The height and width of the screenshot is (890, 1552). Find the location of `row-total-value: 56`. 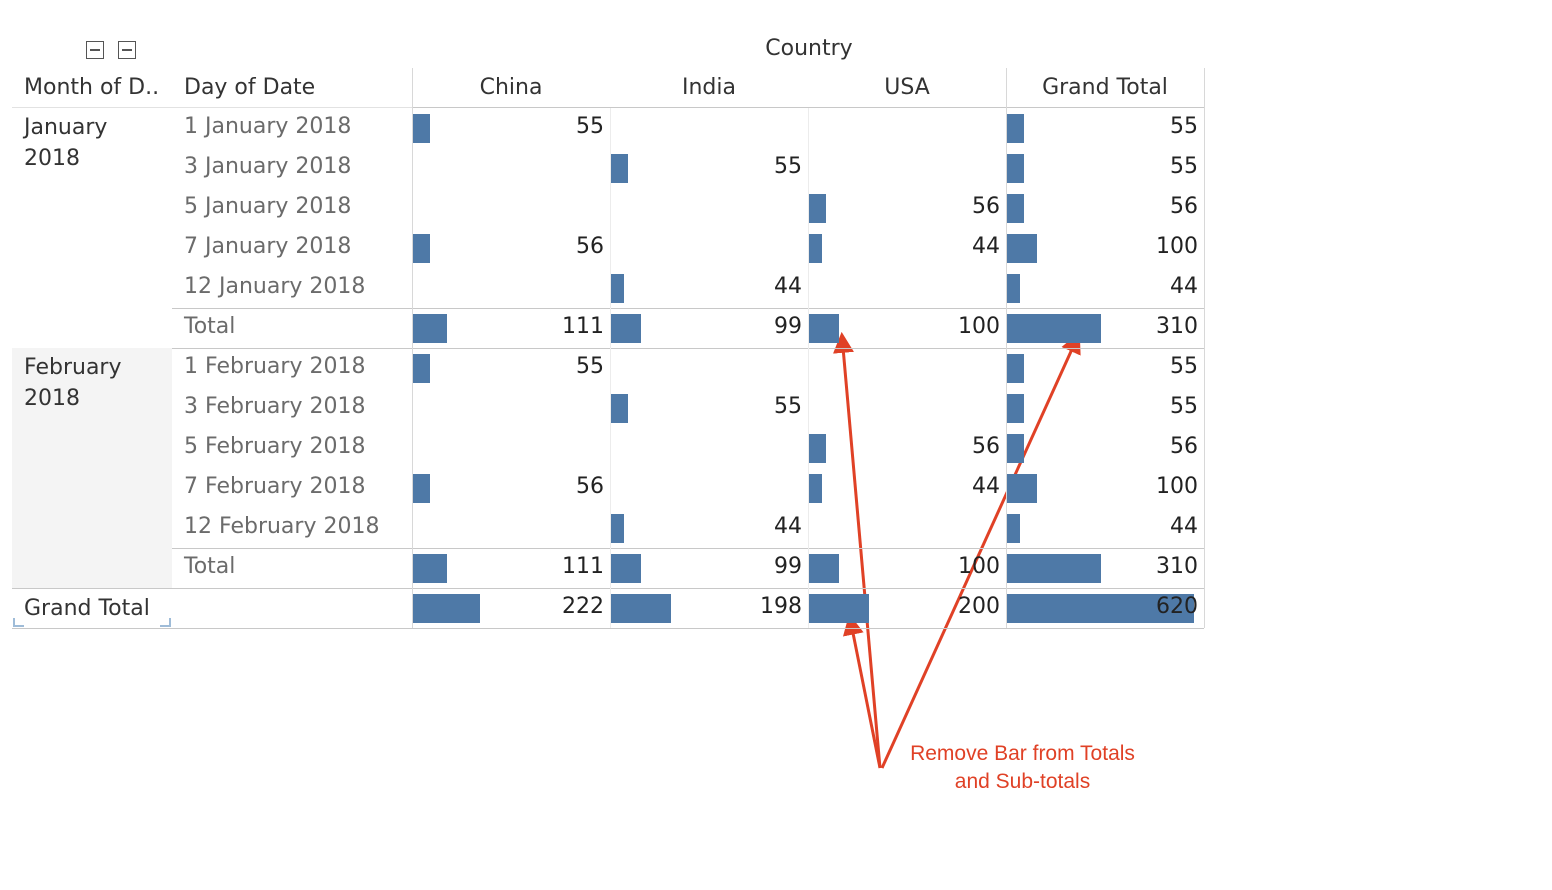

row-total-value: 56 is located at coordinates (1184, 206).